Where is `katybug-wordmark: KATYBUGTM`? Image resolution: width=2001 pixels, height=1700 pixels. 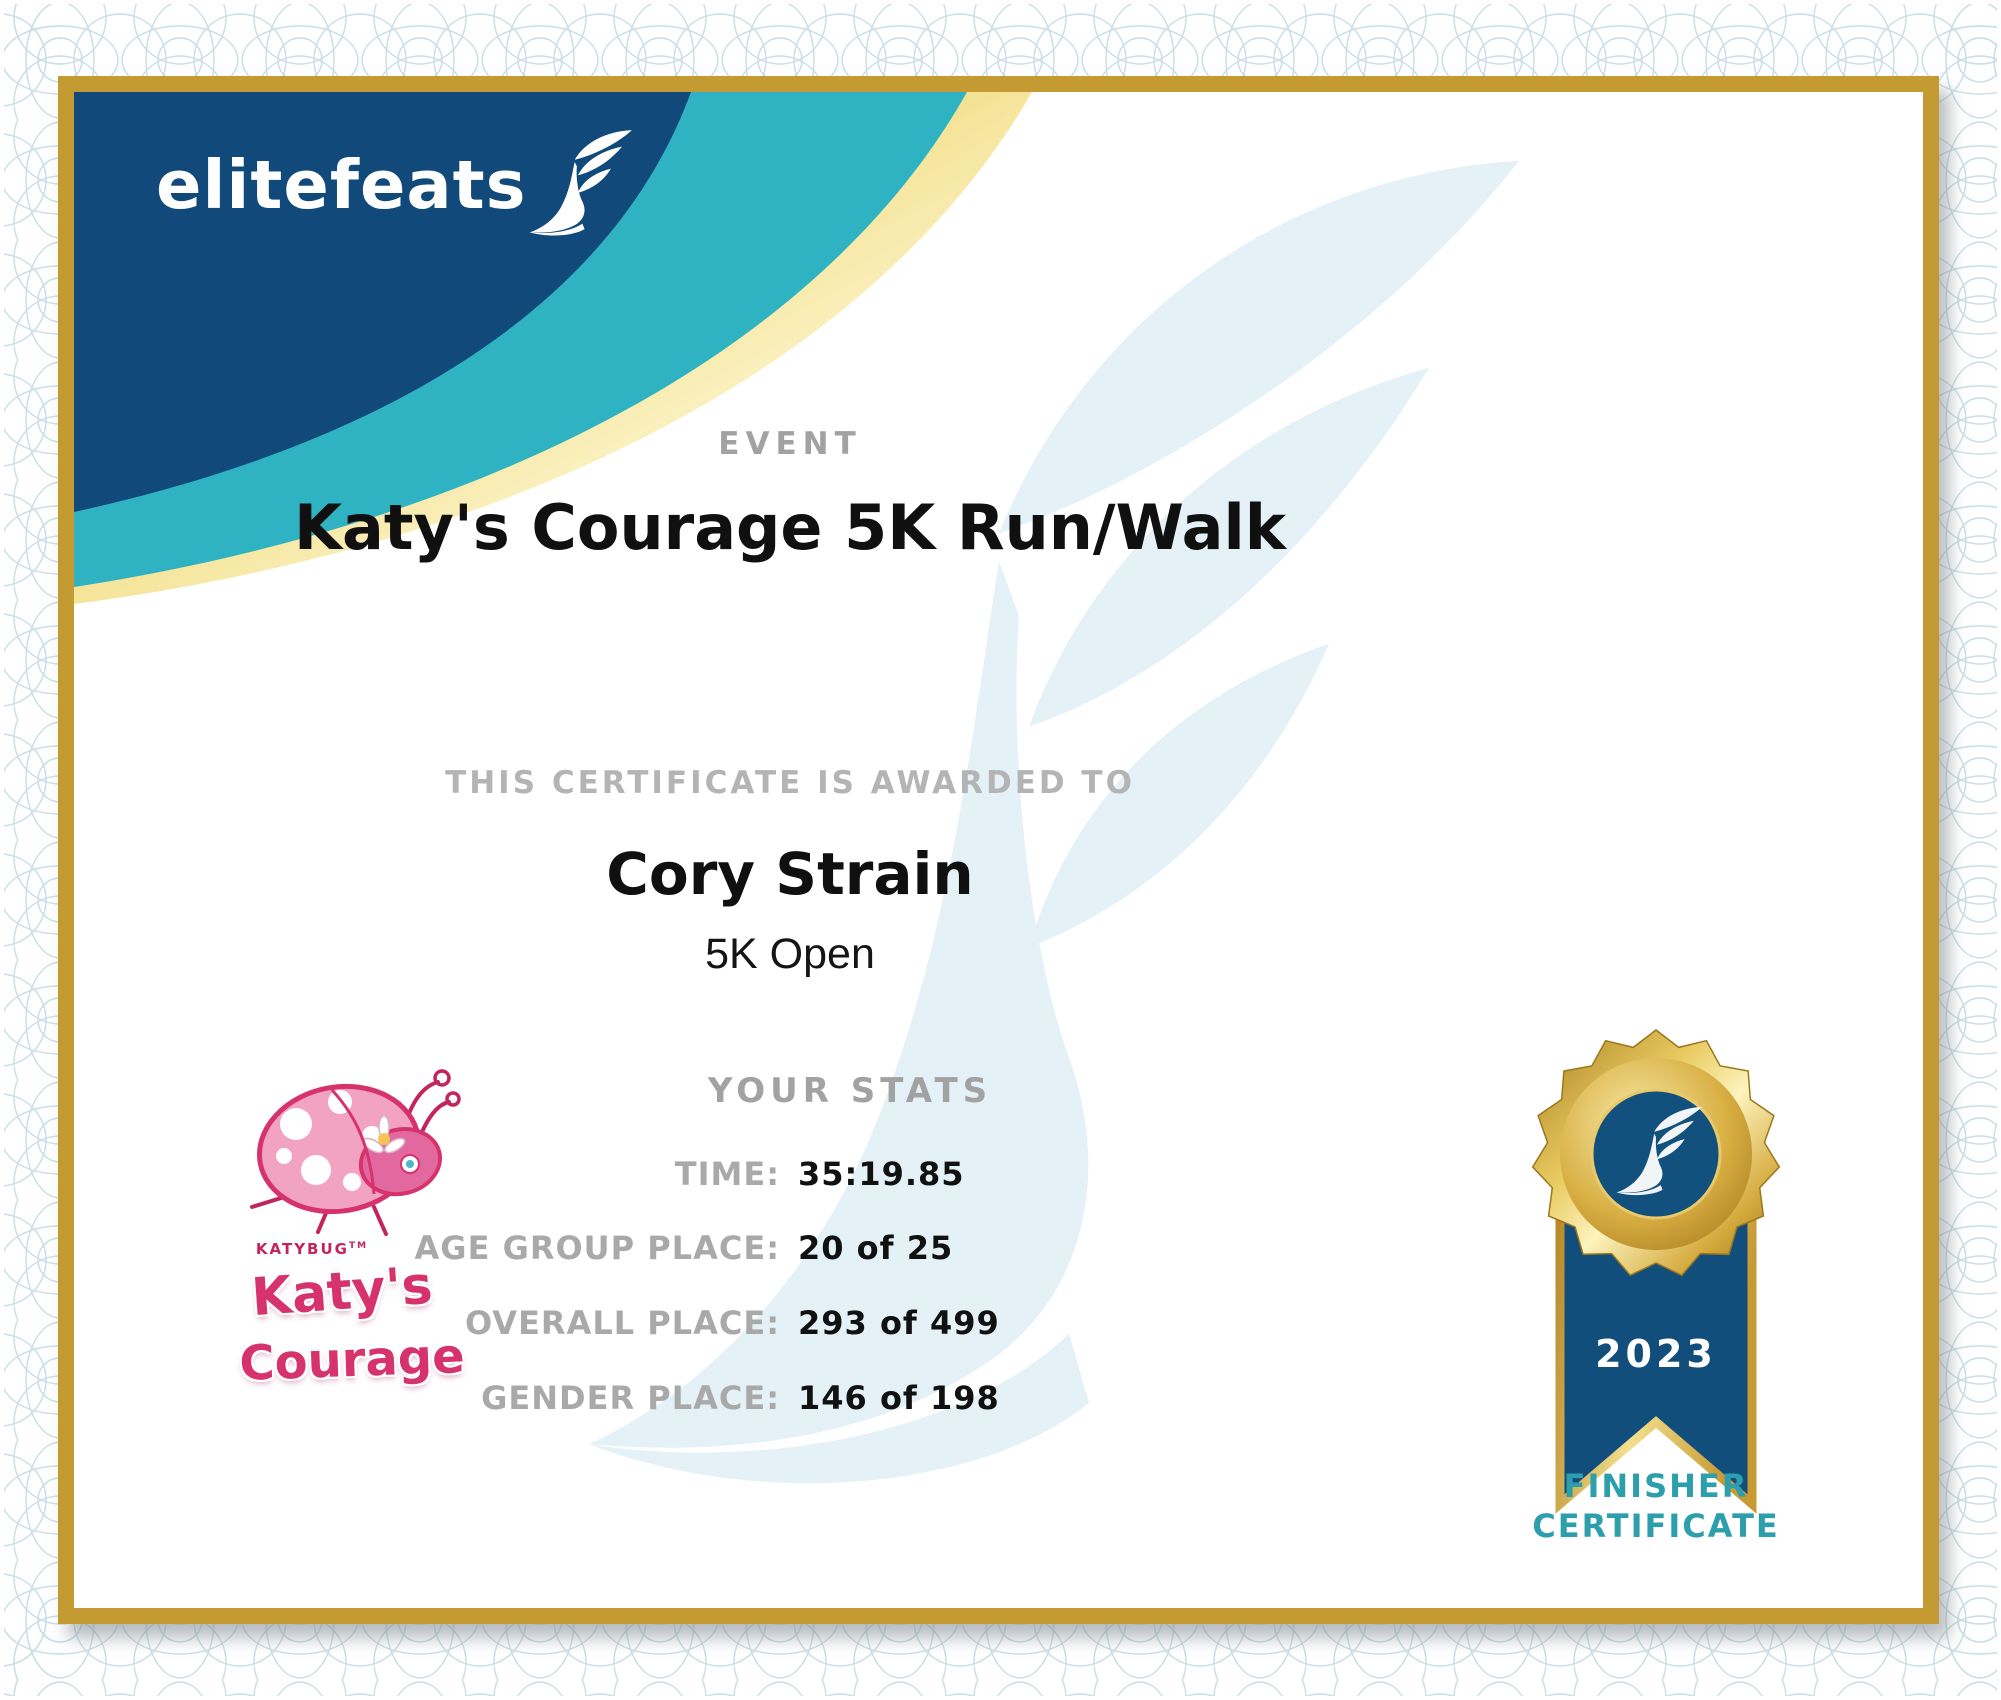 katybug-wordmark: KATYBUGTM is located at coordinates (312, 1249).